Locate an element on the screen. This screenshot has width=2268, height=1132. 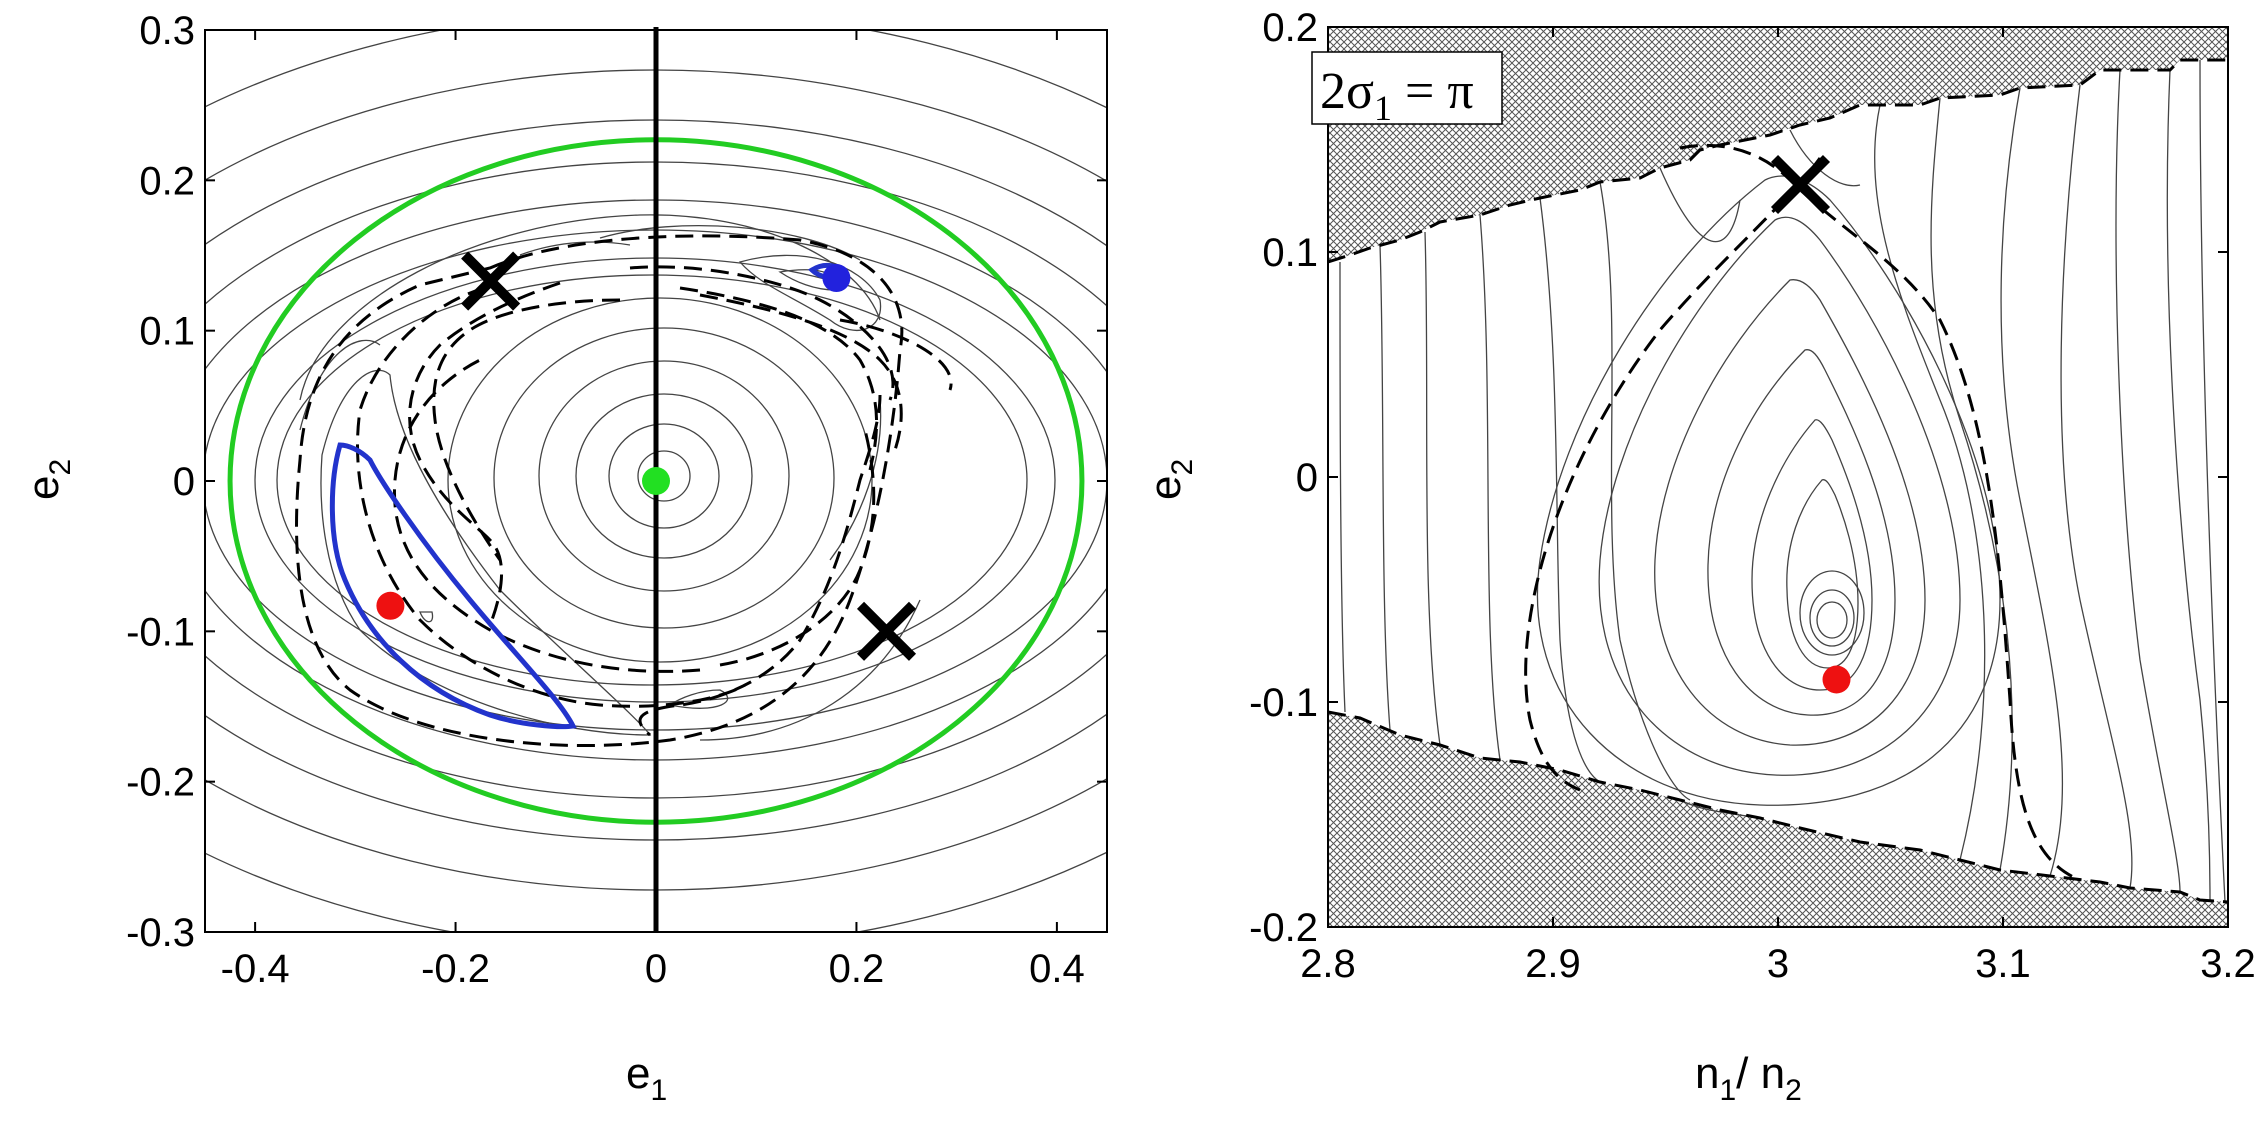
right-xtick-label: 3.2 is located at coordinates (2228, 964).